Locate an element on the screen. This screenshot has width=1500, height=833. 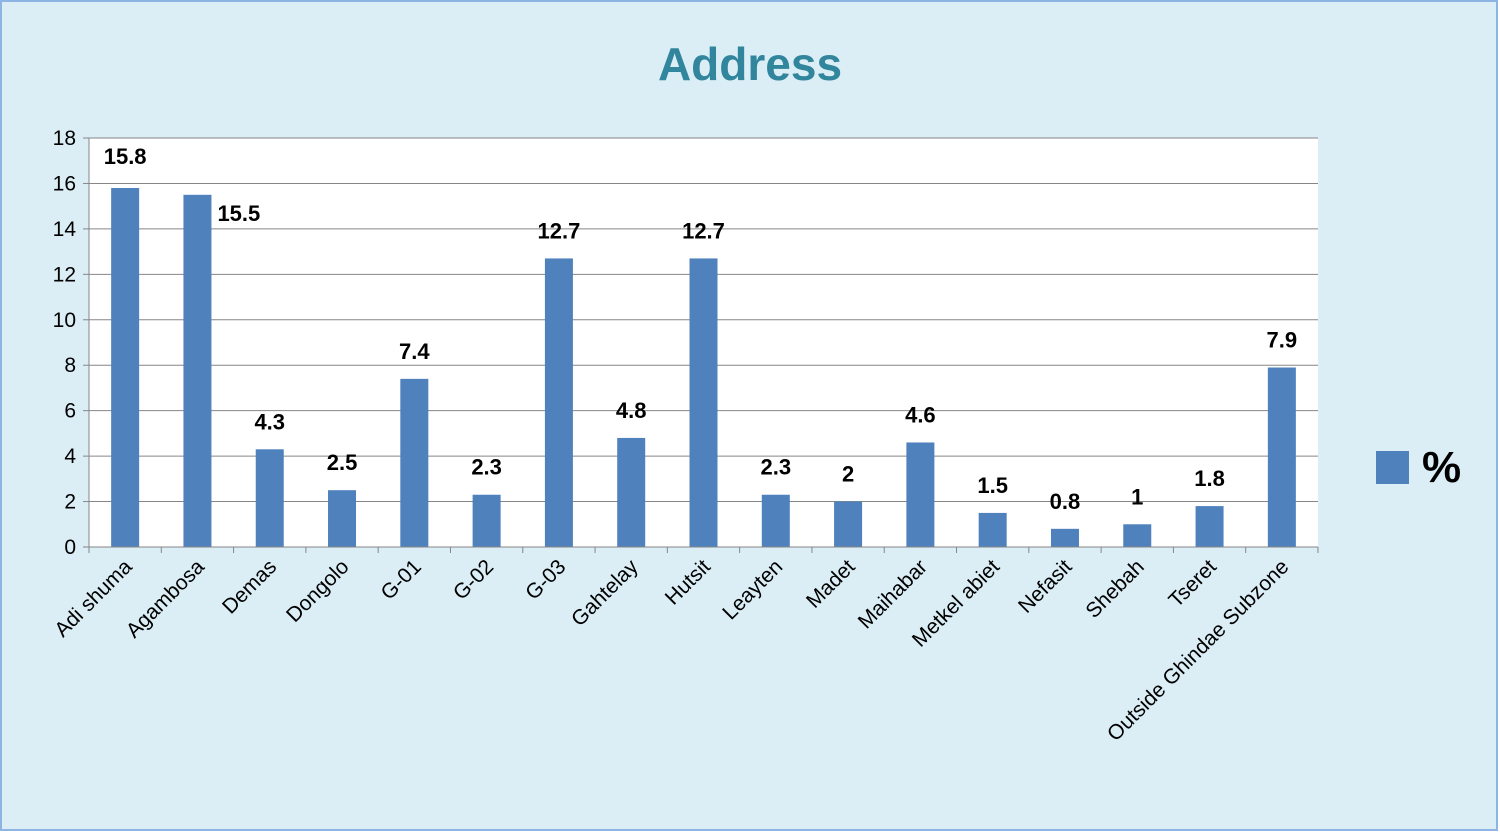
data-label: 2 is located at coordinates (848, 474).